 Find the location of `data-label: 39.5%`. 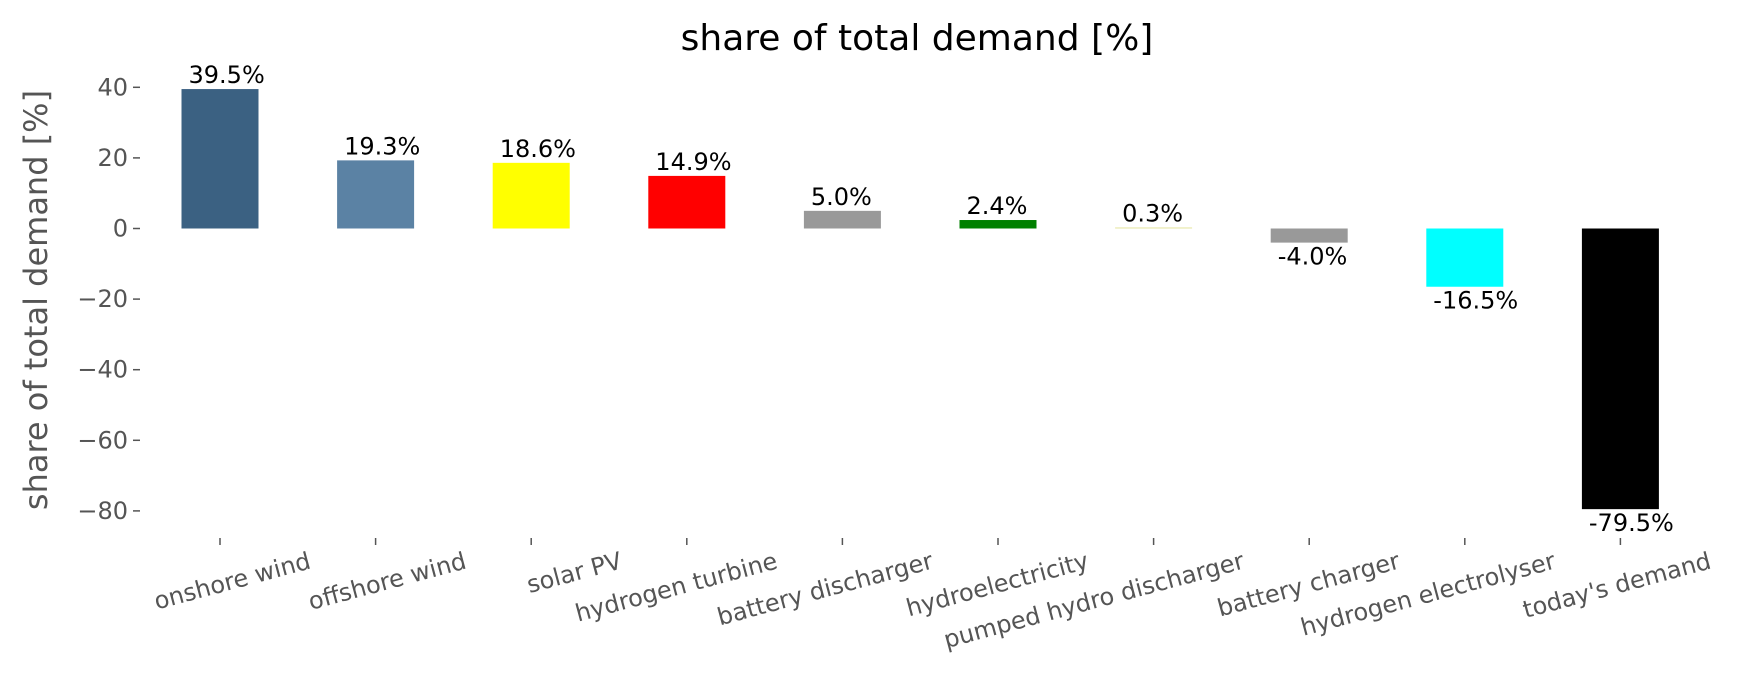

data-label: 39.5% is located at coordinates (227, 75).